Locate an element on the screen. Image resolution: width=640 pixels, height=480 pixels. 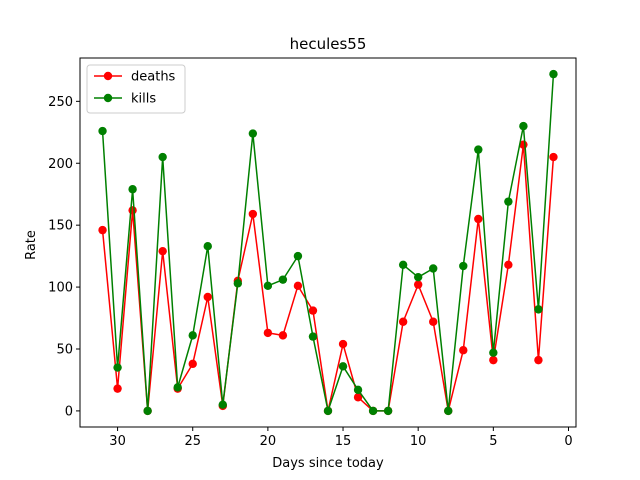
x-tick-label: 30 is located at coordinates (117, 441).